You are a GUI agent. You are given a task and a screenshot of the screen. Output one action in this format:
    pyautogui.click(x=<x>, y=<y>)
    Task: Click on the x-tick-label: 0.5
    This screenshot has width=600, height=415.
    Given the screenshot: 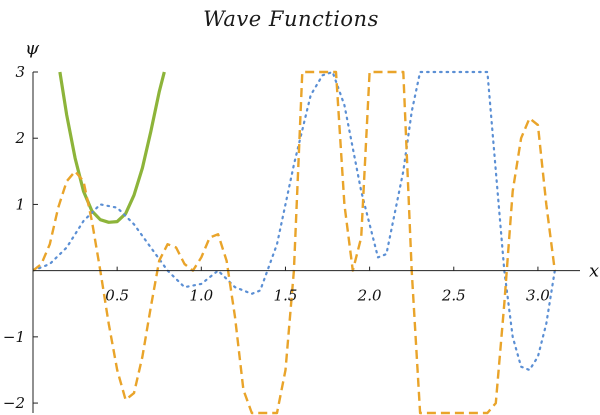 What is the action you would take?
    pyautogui.click(x=117, y=296)
    